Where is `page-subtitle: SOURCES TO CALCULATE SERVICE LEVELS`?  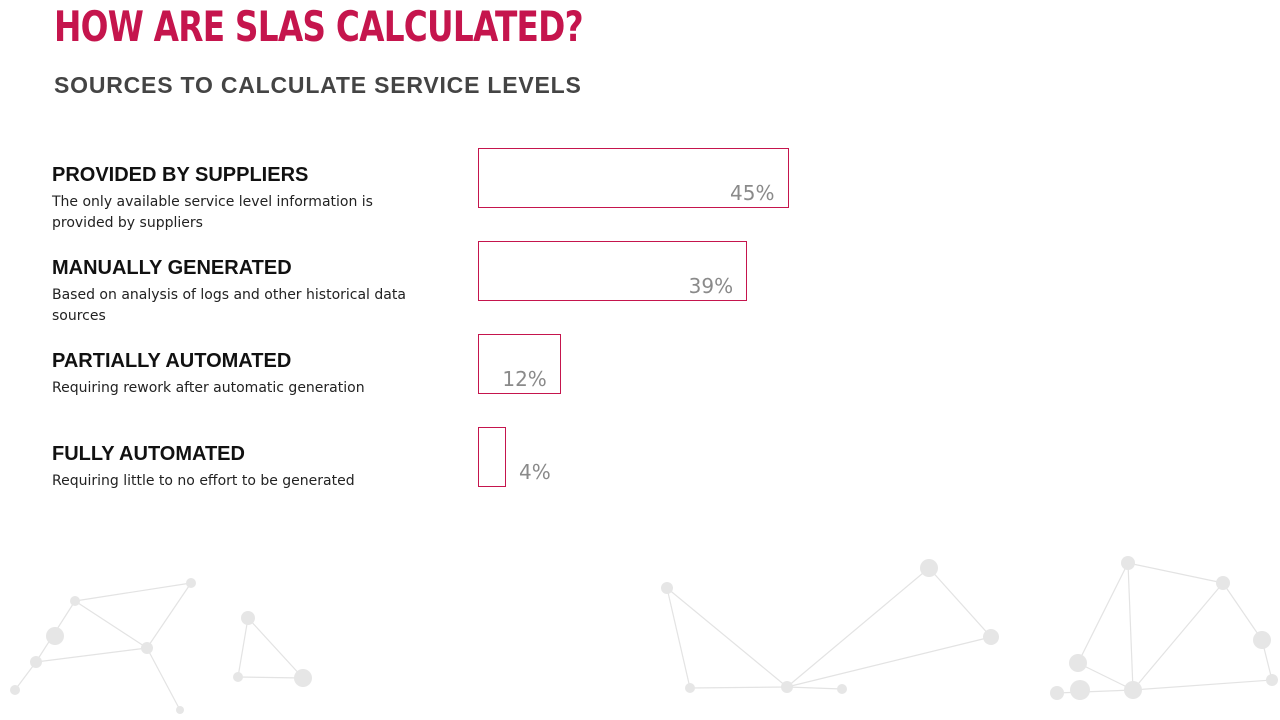
page-subtitle: SOURCES TO CALCULATE SERVICE LEVELS is located at coordinates (318, 85).